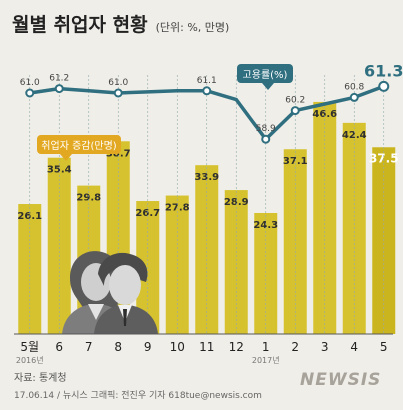  Describe the element at coordinates (384, 158) in the screenshot. I see `bar-value-label: 37.5` at that location.